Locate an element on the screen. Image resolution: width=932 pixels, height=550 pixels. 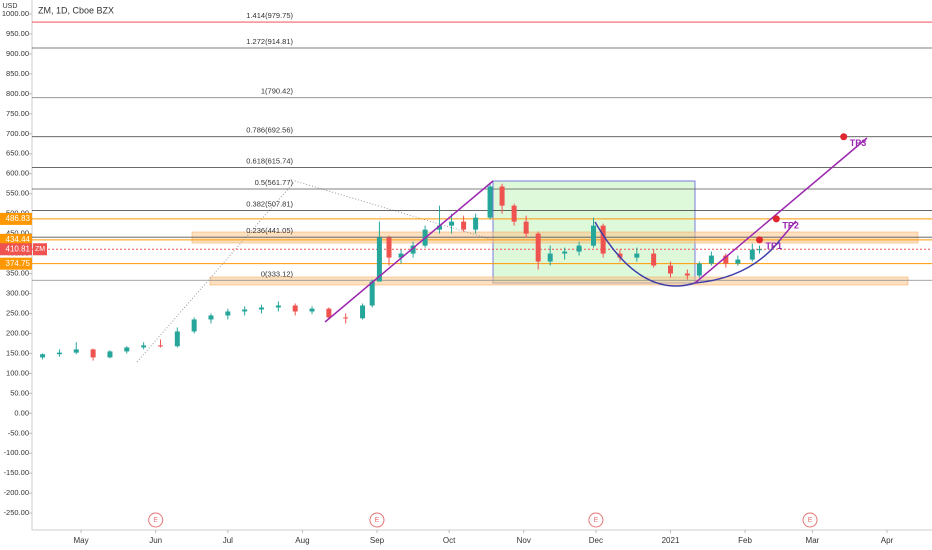
y-tick-label: 200.00 is located at coordinates (17, 332).